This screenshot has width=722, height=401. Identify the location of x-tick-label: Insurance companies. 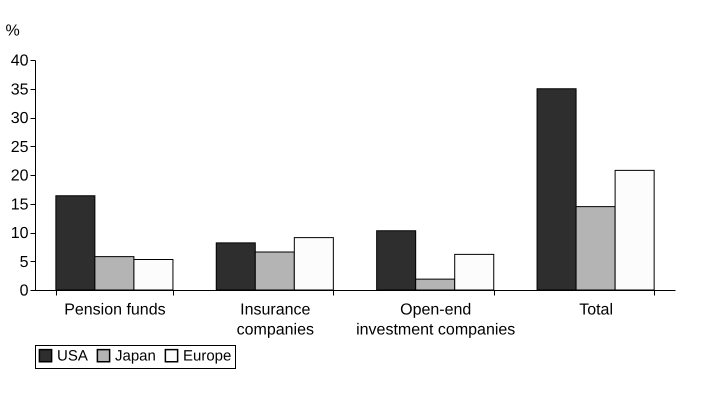
(275, 320).